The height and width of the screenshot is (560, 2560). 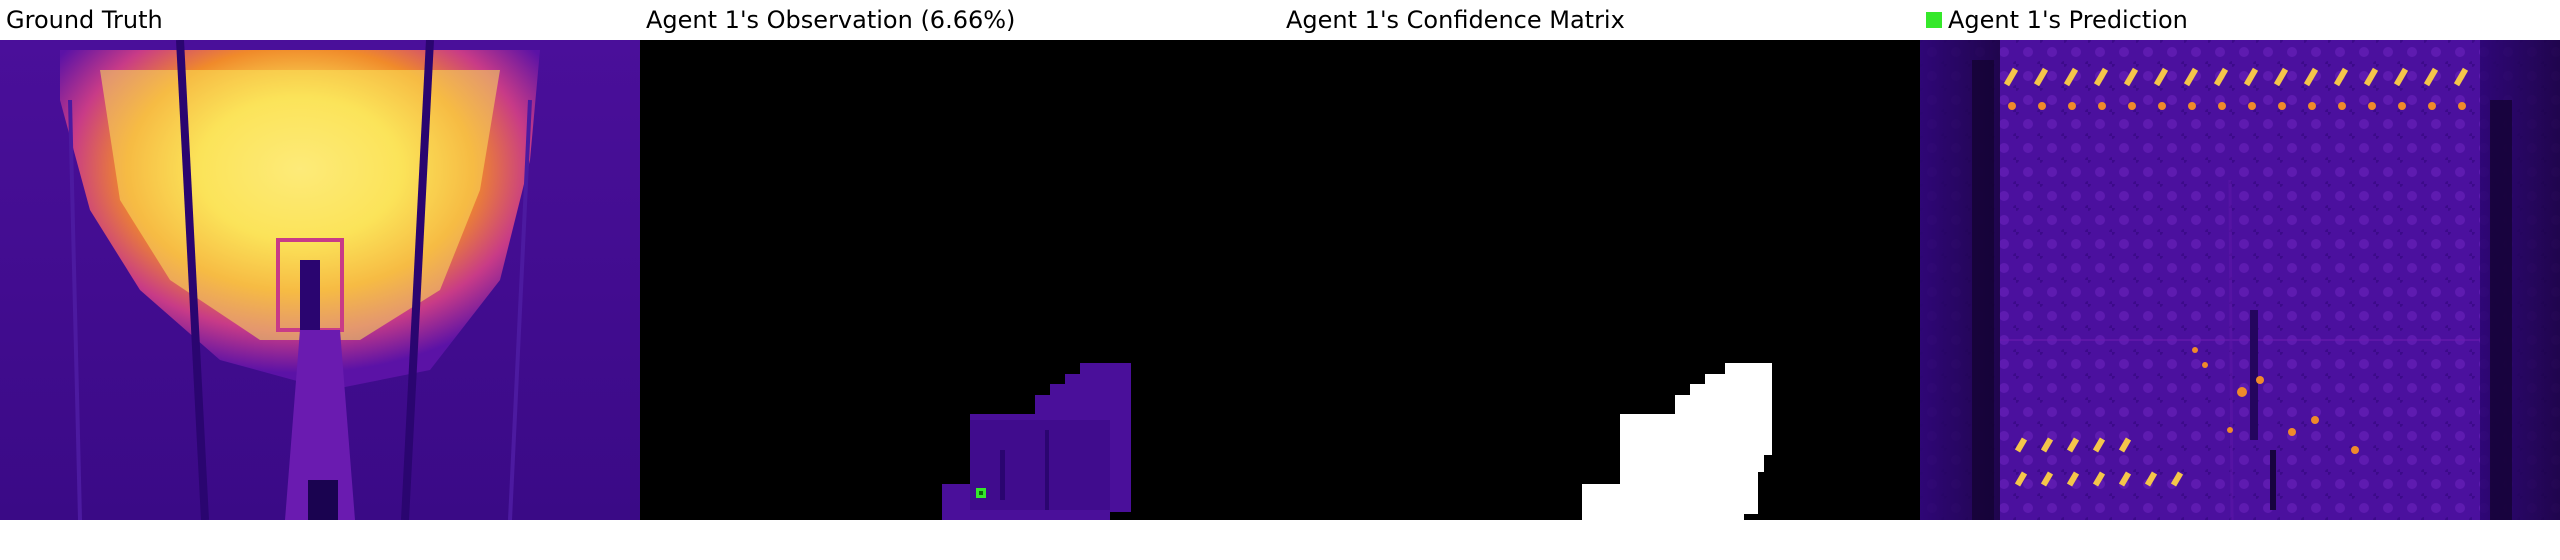 I want to click on panel-title-ground-truth: Ground Truth, so click(x=84, y=20).